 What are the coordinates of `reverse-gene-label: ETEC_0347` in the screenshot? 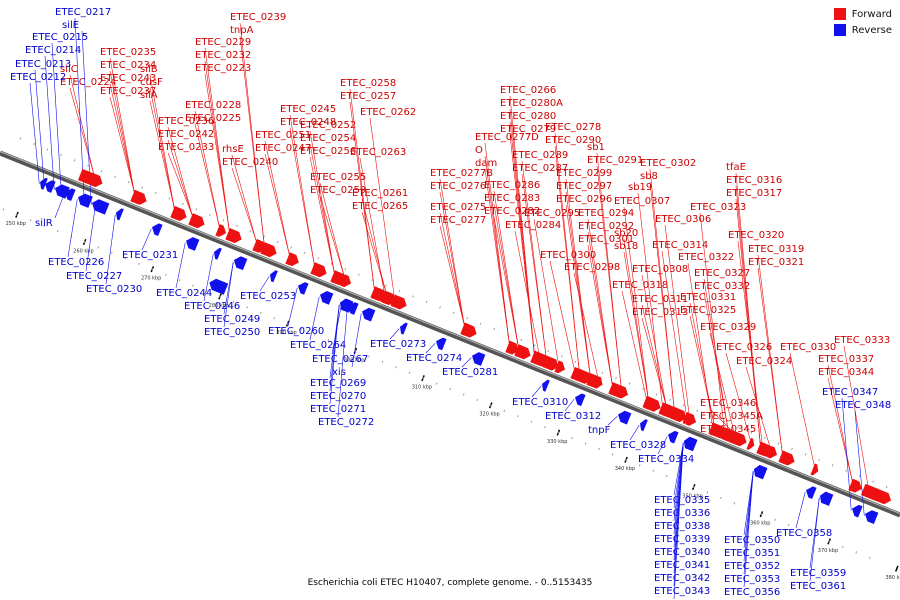 It's located at (850, 392).